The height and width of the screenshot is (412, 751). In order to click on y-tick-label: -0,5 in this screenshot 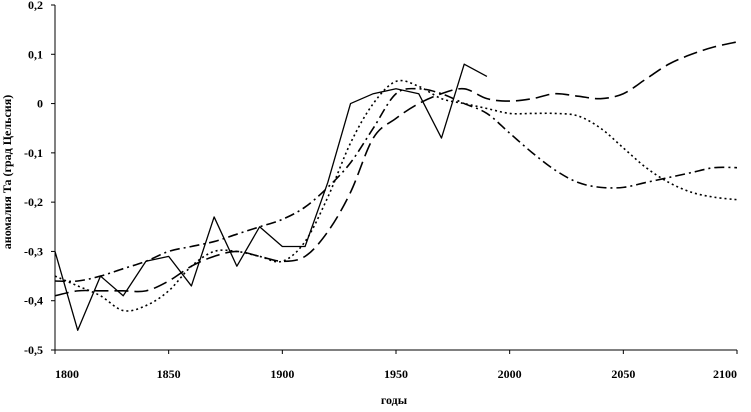, I will do `click(33, 350)`.